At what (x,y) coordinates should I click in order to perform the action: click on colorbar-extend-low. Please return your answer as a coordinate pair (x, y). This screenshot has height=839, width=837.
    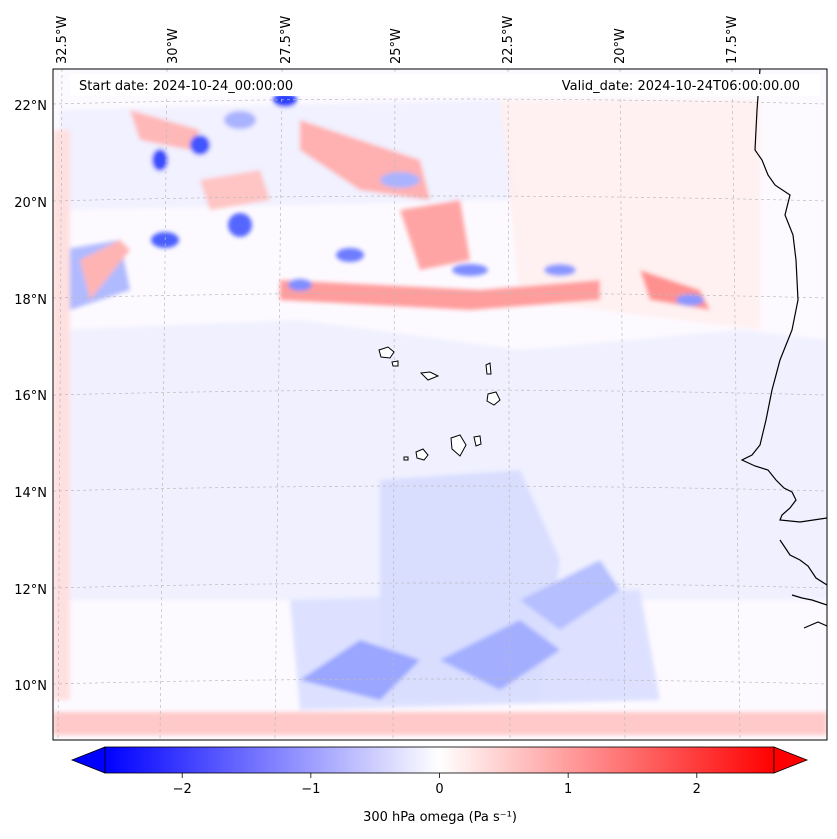
    Looking at the image, I should click on (88, 760).